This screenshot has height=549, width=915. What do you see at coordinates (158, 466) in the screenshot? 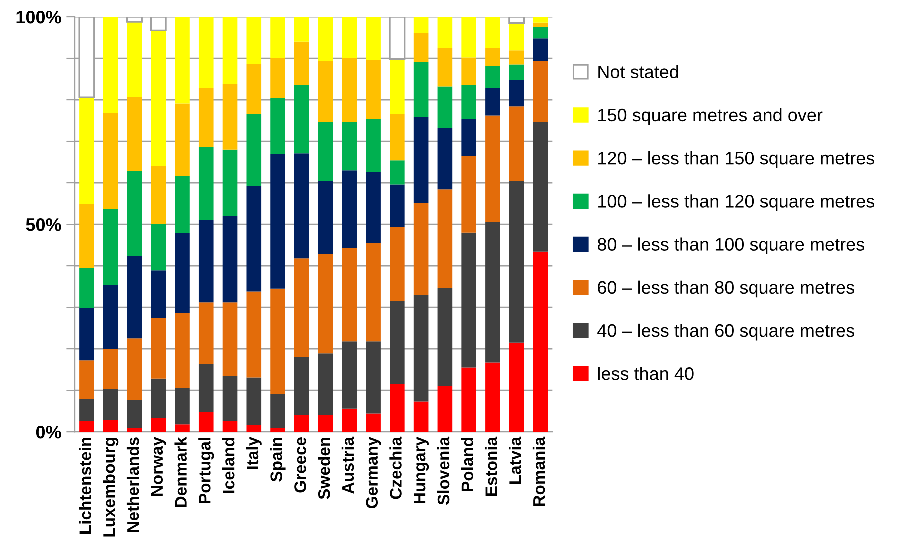
I see `x-tick-label: Norway` at bounding box center [158, 466].